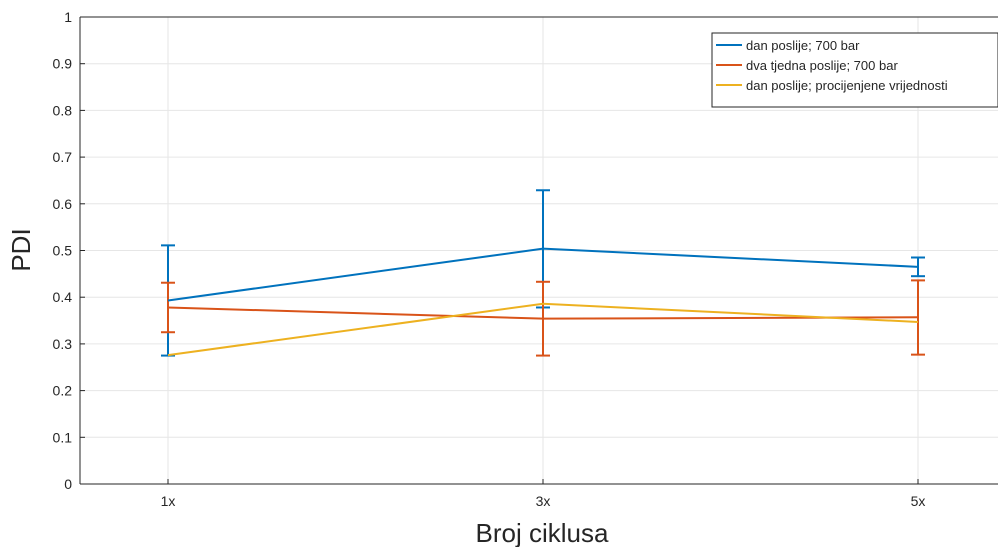  Describe the element at coordinates (68, 484) in the screenshot. I see `y-tick-label: 0` at that location.